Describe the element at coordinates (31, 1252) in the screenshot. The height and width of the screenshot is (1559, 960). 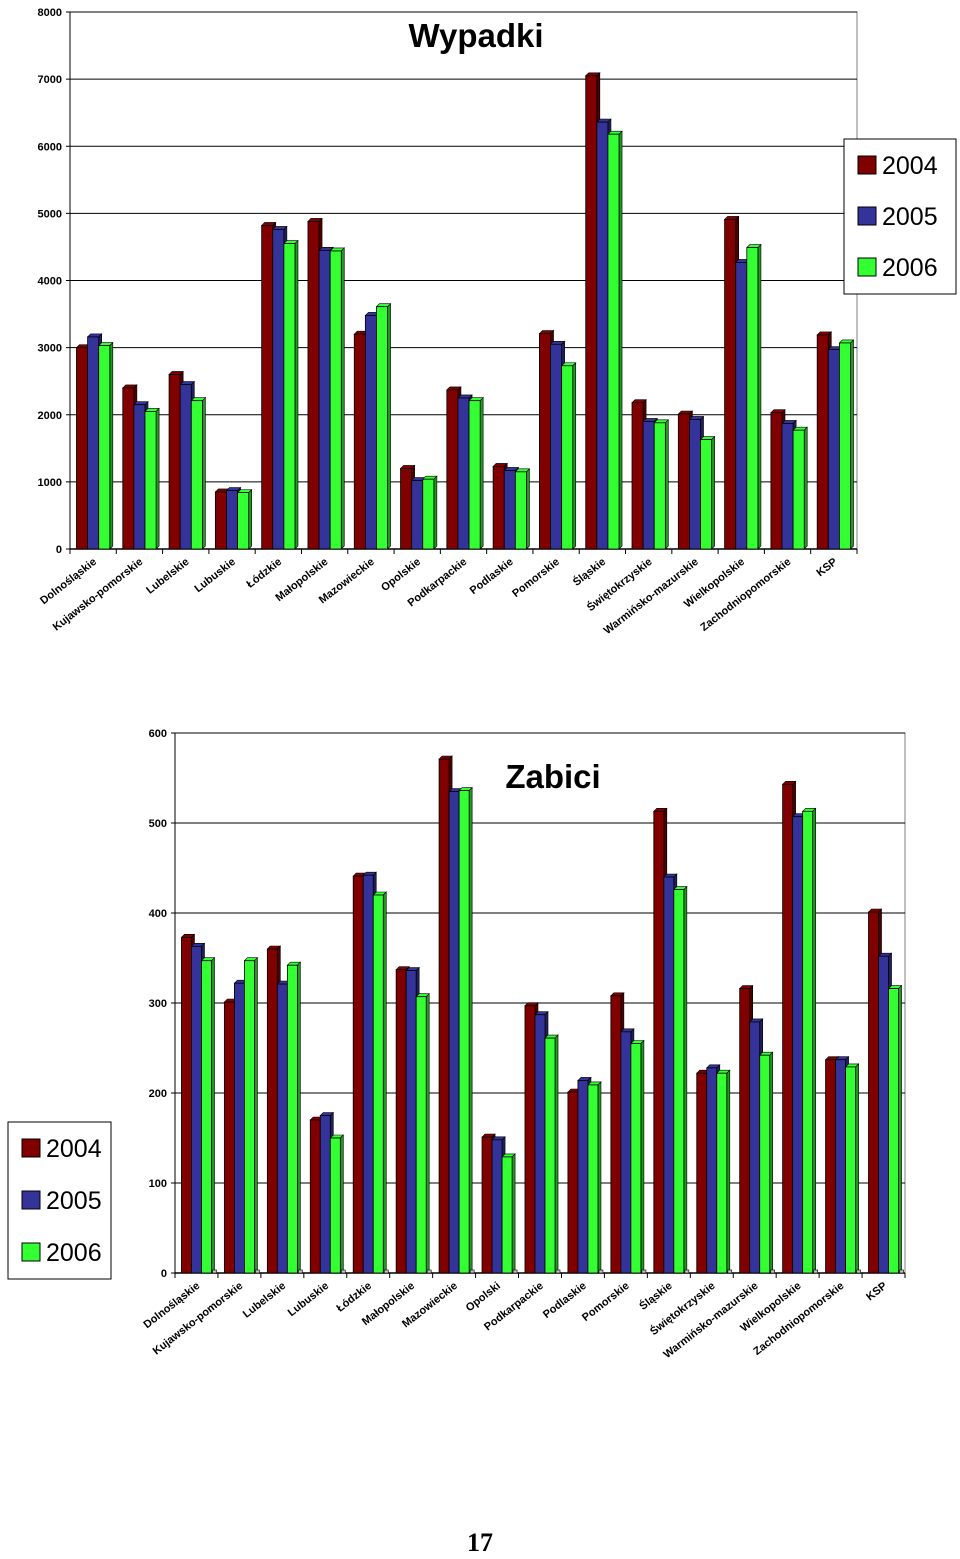
I see `legend-swatch-2006` at that location.